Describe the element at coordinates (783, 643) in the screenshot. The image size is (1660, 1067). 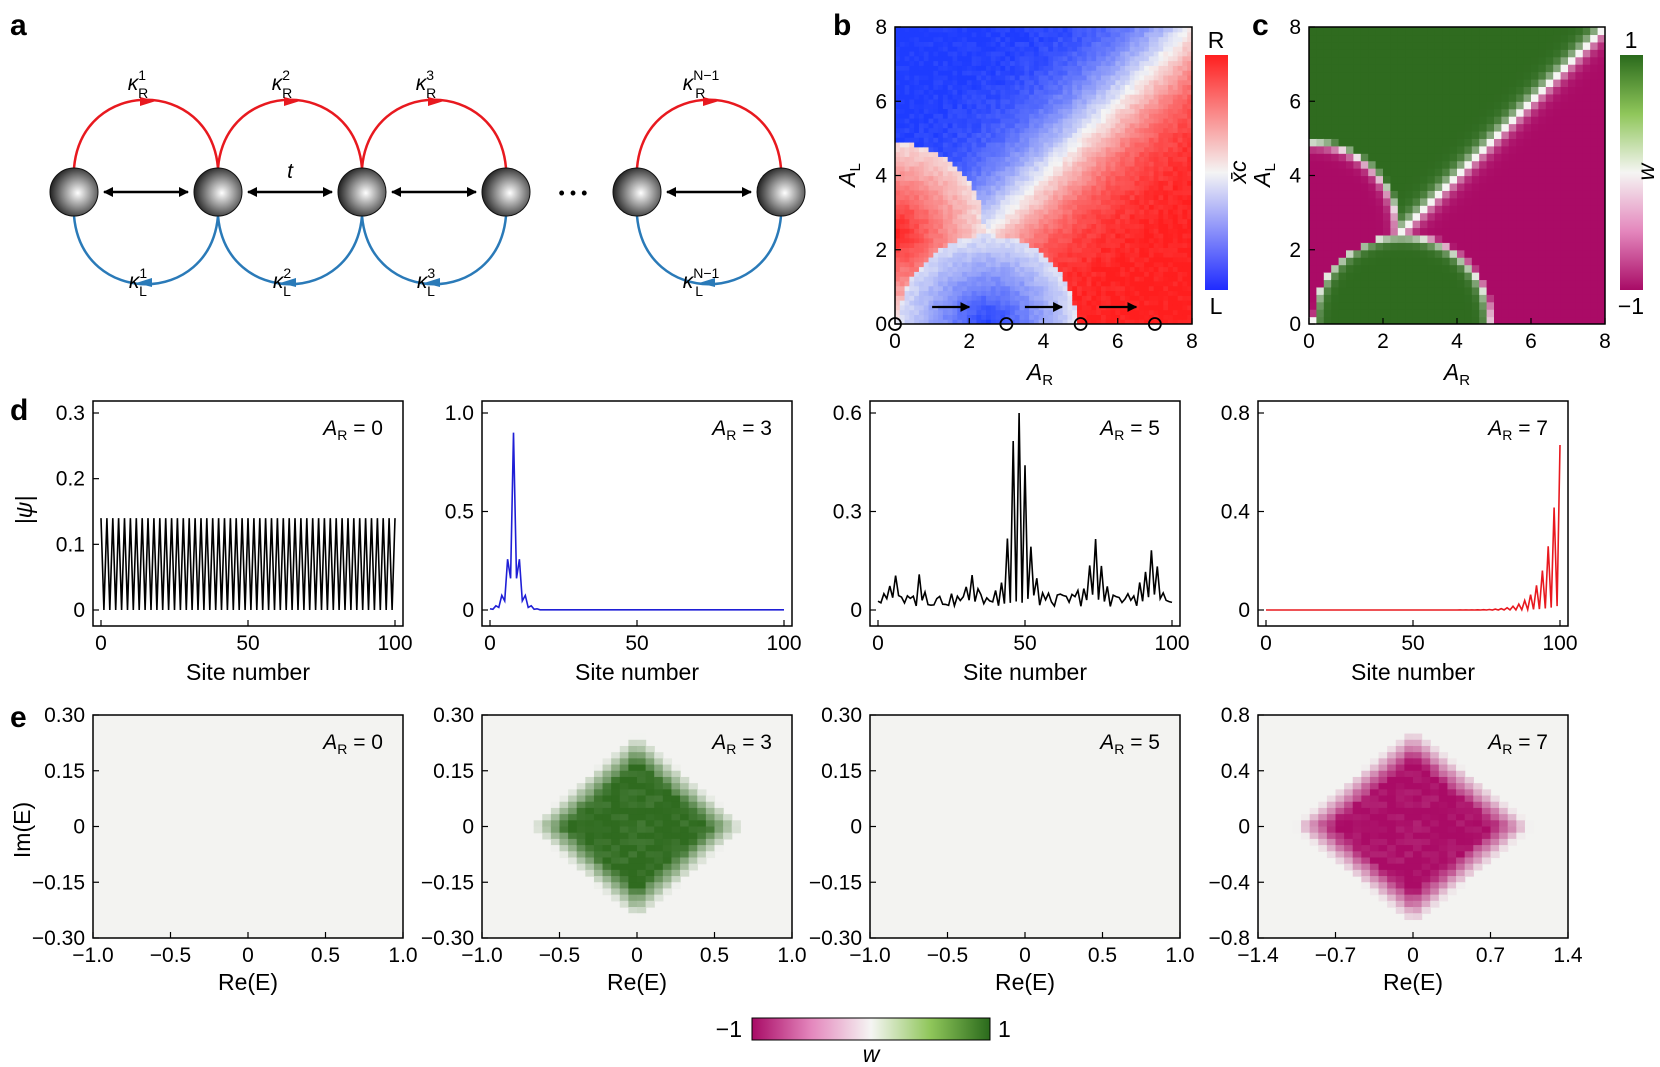
I see `d2-xtick-label-2: 100` at that location.